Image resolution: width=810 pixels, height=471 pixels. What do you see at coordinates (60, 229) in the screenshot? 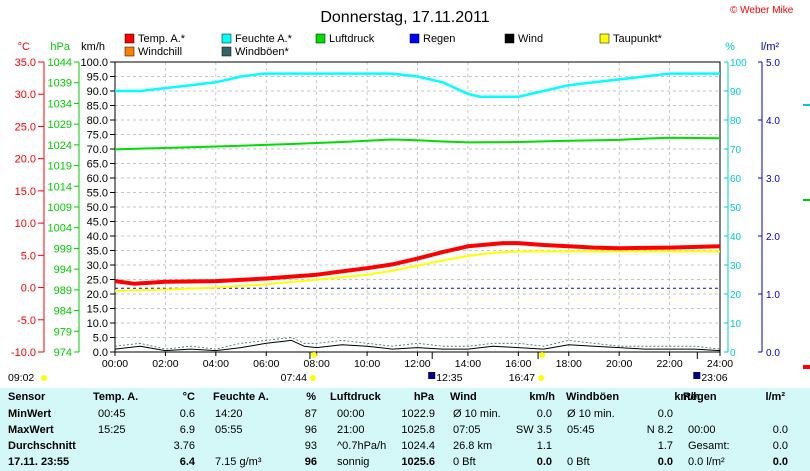
I see `pressure-tick-label: 1004` at bounding box center [60, 229].